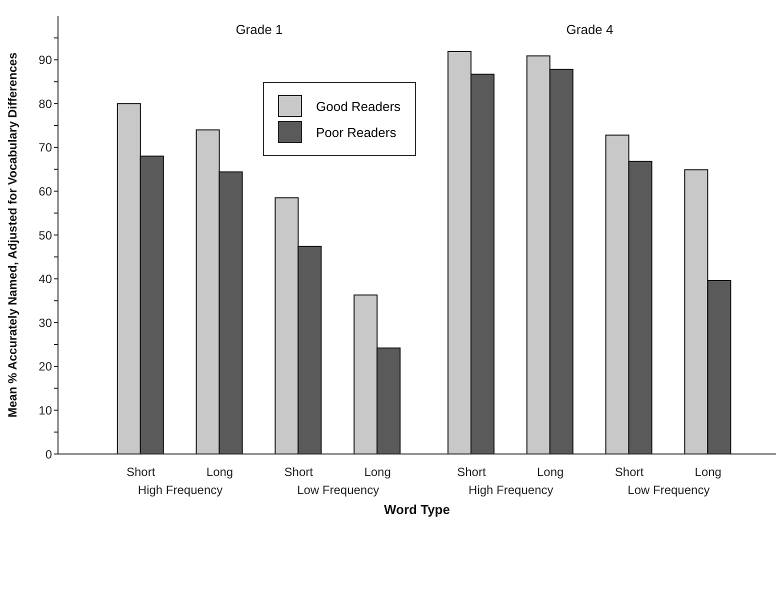 The image size is (784, 591). I want to click on x-axis-title: Word Type, so click(417, 509).